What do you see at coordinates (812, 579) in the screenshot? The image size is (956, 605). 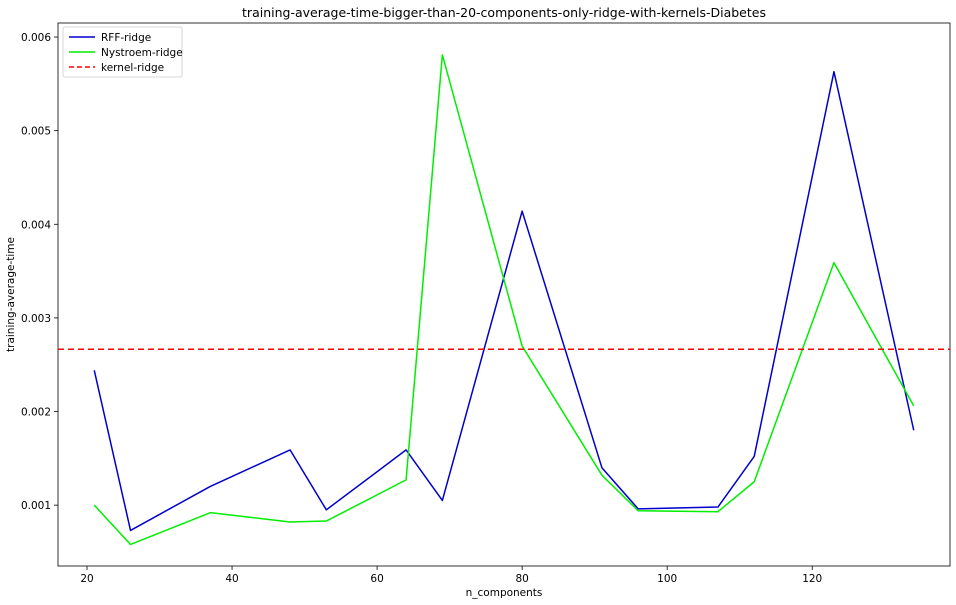 I see `x-tick-label: 120` at bounding box center [812, 579].